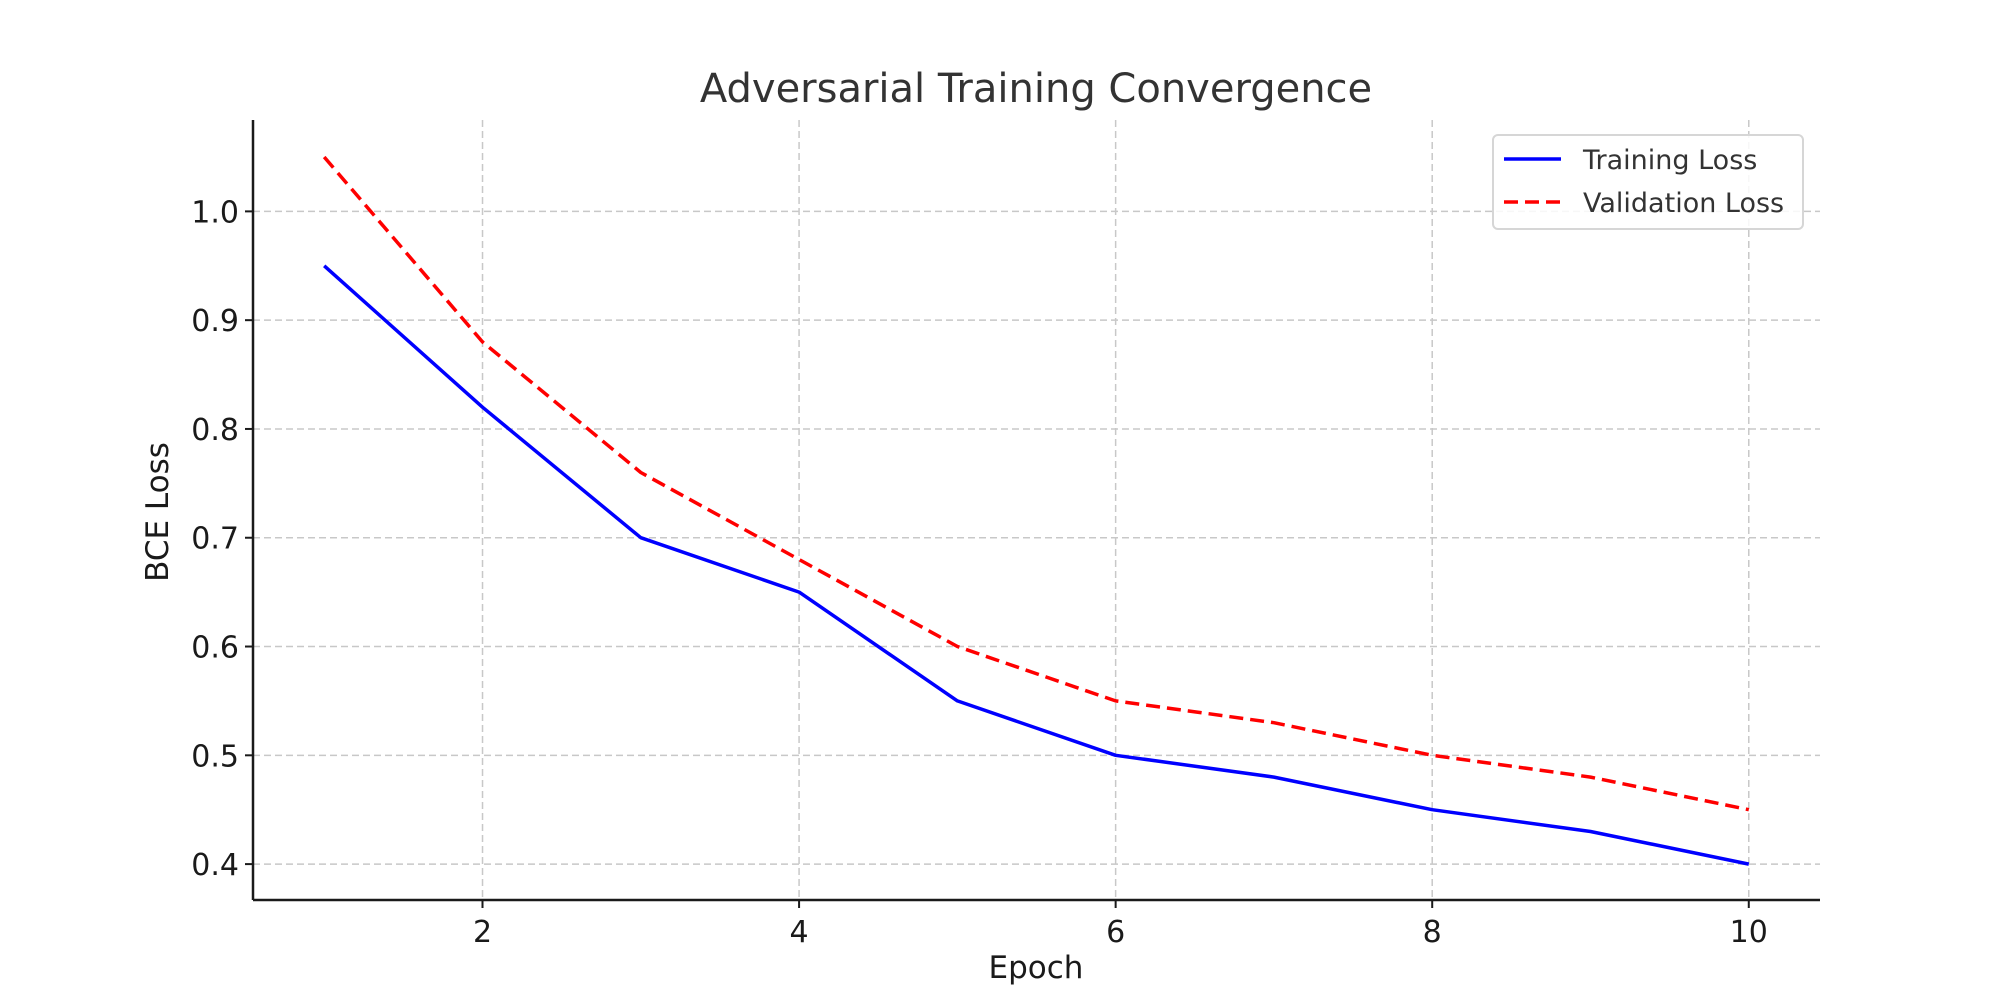 The height and width of the screenshot is (1000, 2000). What do you see at coordinates (215, 212) in the screenshot?
I see `y-tick-label-1.0: 1.0` at bounding box center [215, 212].